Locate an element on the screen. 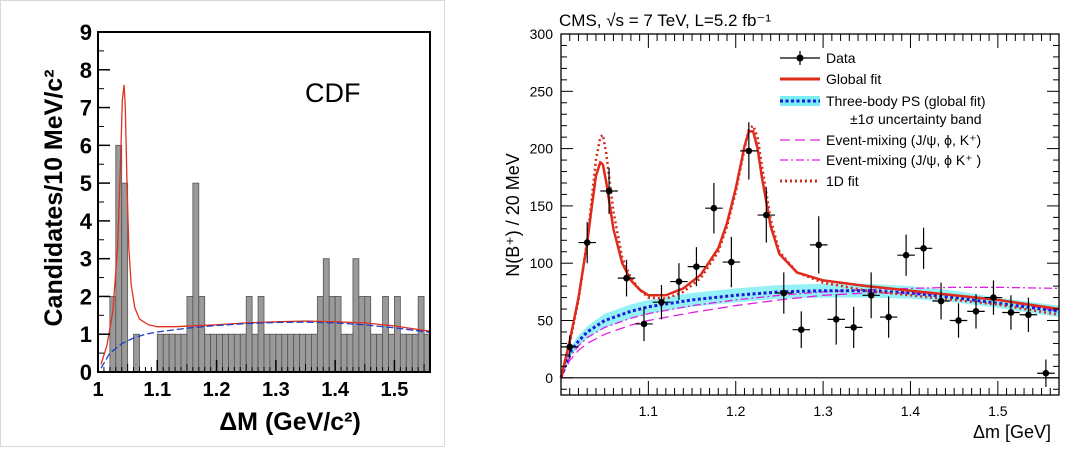 This screenshot has height=452, width=1067. cms-y-tick-label: 50 is located at coordinates (545, 321).